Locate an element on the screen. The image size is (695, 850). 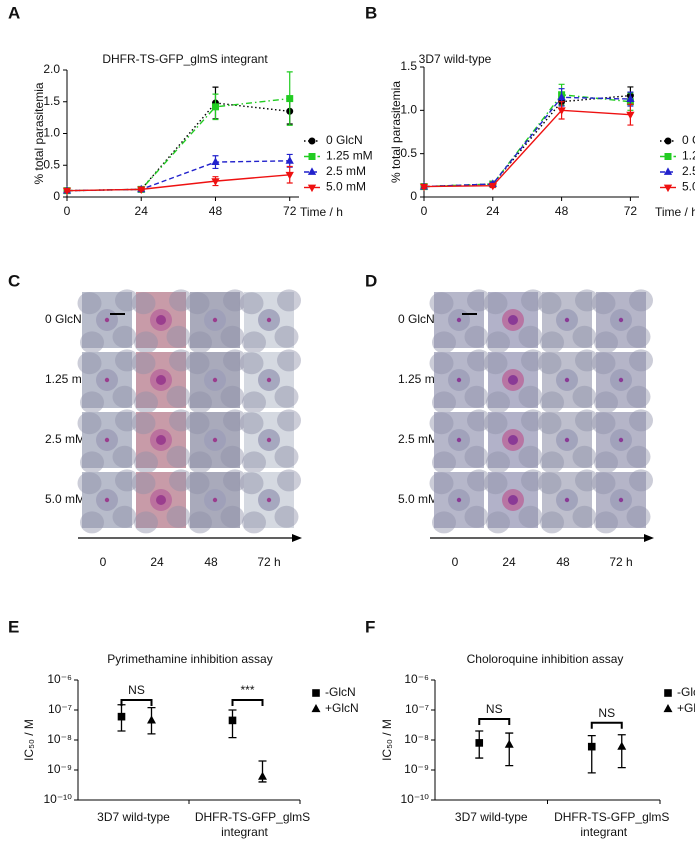
y-tick-label: 10⁻⁹ is located at coordinates (59, 769).